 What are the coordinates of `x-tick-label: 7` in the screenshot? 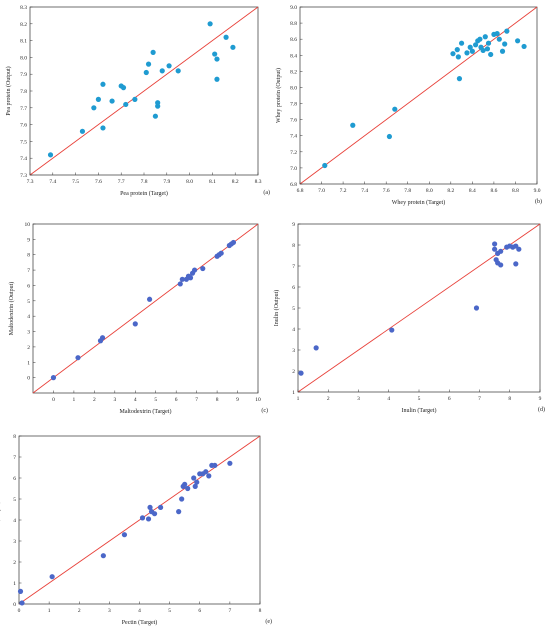 It's located at (196, 400).